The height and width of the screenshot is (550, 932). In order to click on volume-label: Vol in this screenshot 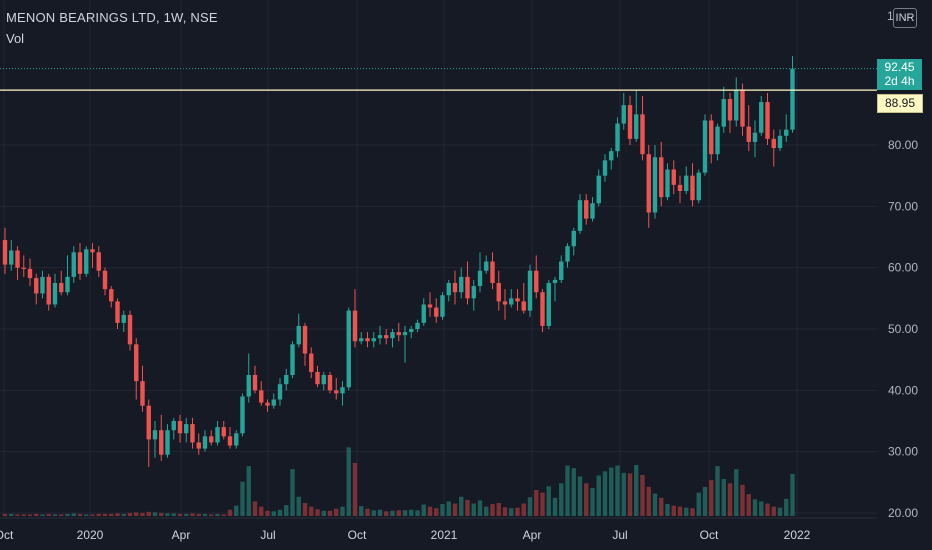, I will do `click(15, 38)`.